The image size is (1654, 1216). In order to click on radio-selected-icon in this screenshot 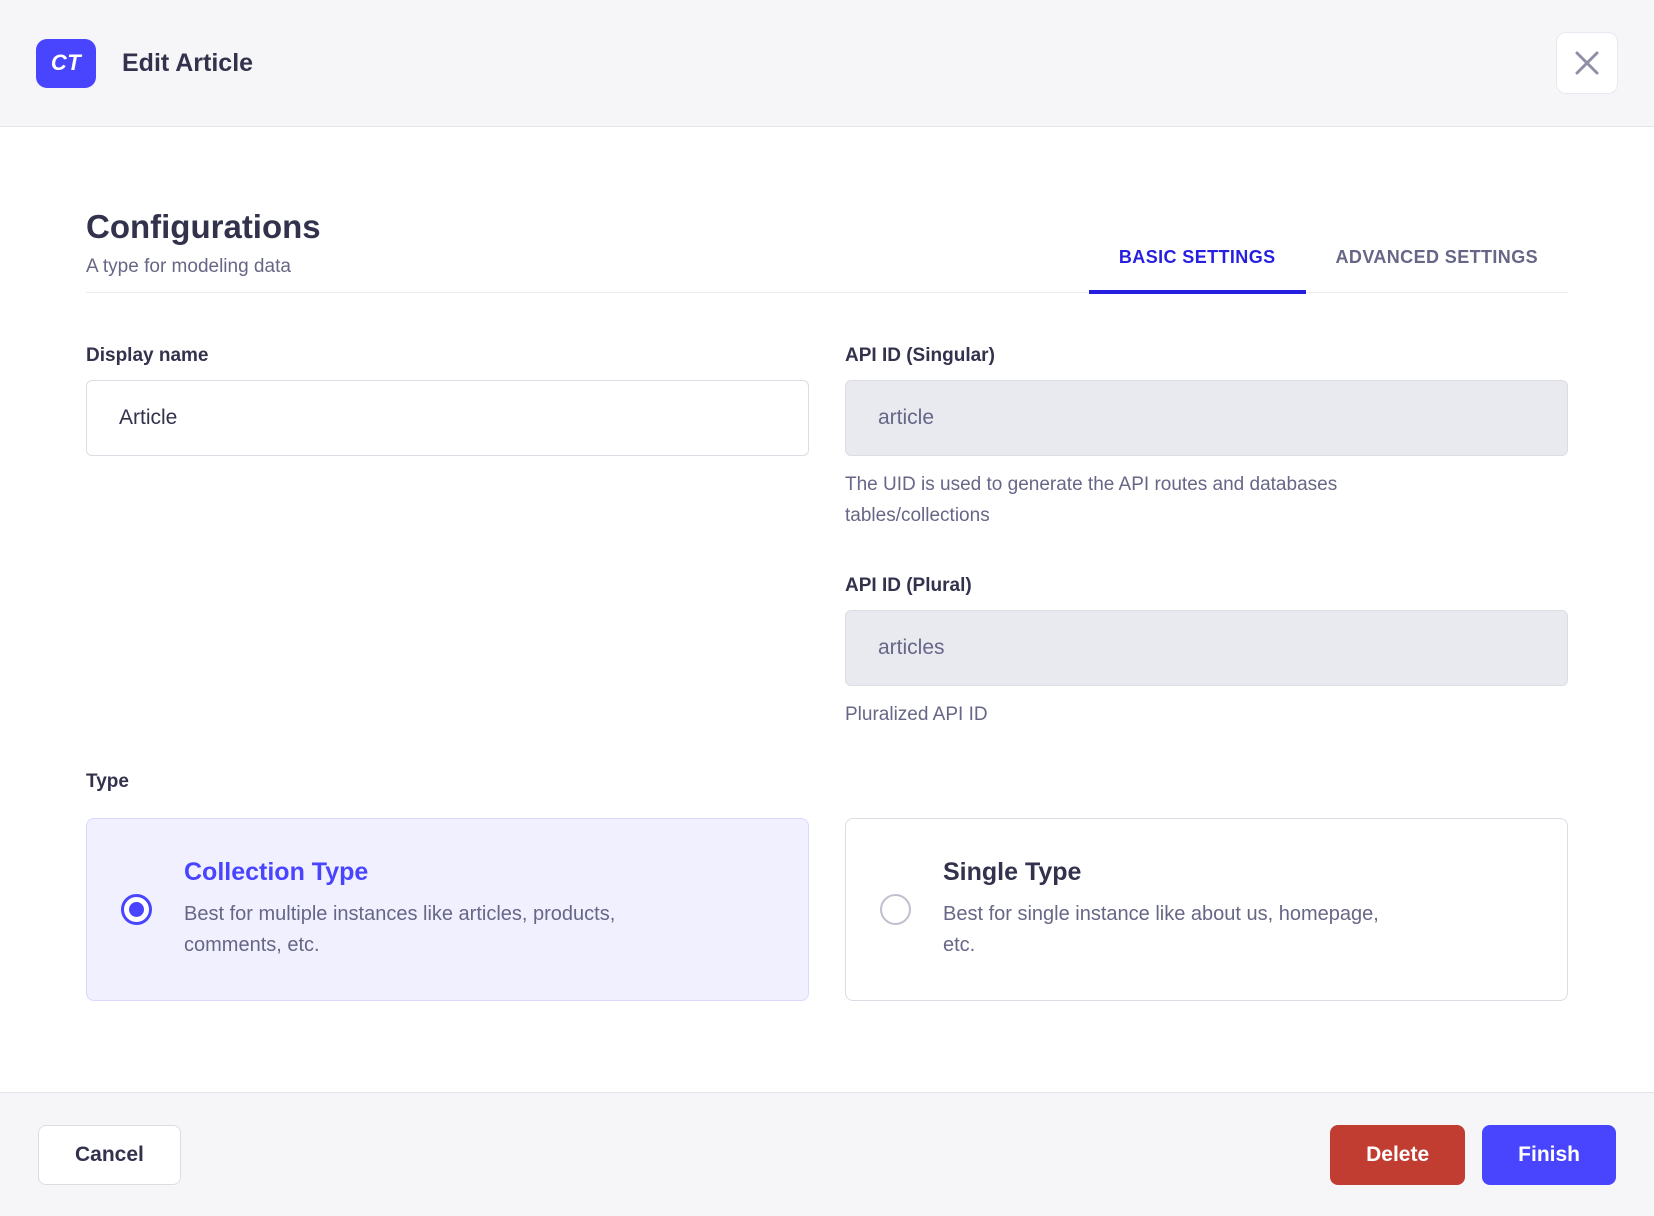, I will do `click(136, 909)`.